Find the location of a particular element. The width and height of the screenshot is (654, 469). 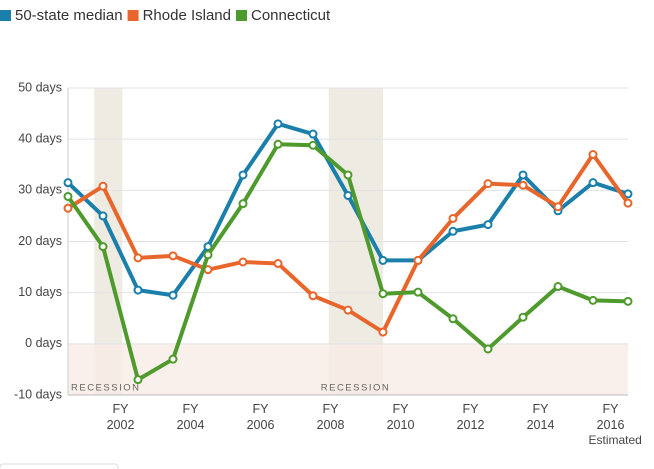

x-tick-label: FY 2014 is located at coordinates (540, 417).